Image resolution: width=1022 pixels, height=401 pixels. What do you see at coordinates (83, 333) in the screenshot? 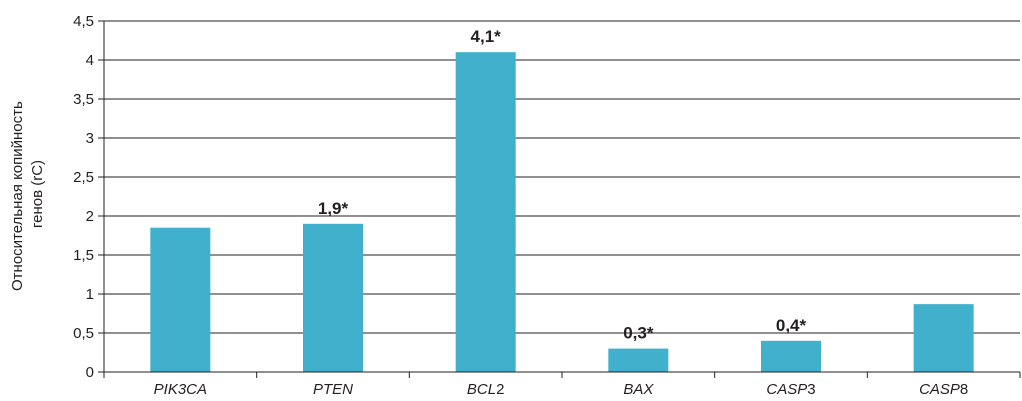
I see `y-tick-label: 0,5` at bounding box center [83, 333].